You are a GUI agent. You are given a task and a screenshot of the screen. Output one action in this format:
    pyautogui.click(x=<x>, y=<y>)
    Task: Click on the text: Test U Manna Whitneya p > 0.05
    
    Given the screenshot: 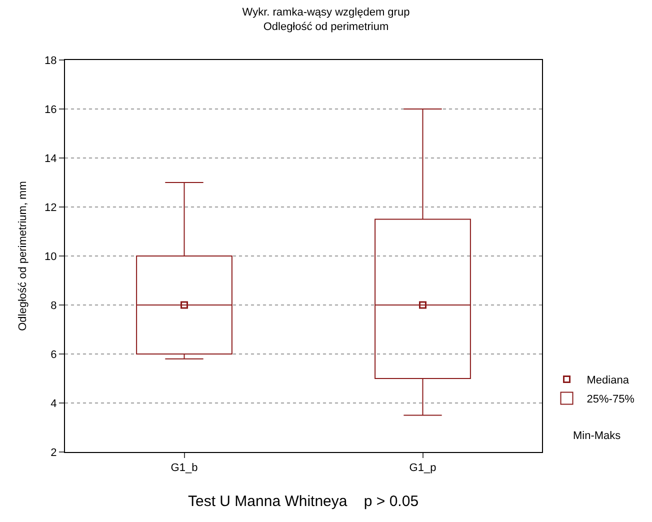 What is the action you would take?
    pyautogui.click(x=303, y=501)
    